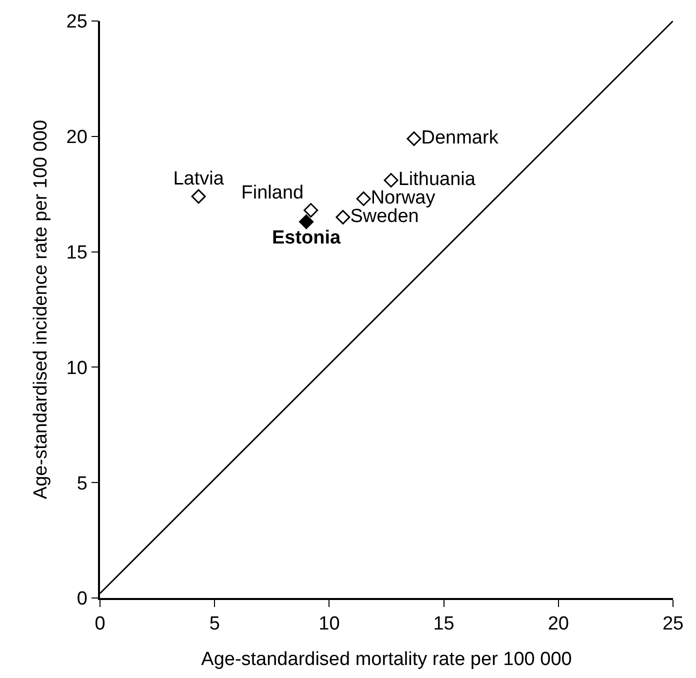 This screenshot has height=678, width=696. Describe the element at coordinates (460, 137) in the screenshot. I see `series-label: Denmark` at that location.